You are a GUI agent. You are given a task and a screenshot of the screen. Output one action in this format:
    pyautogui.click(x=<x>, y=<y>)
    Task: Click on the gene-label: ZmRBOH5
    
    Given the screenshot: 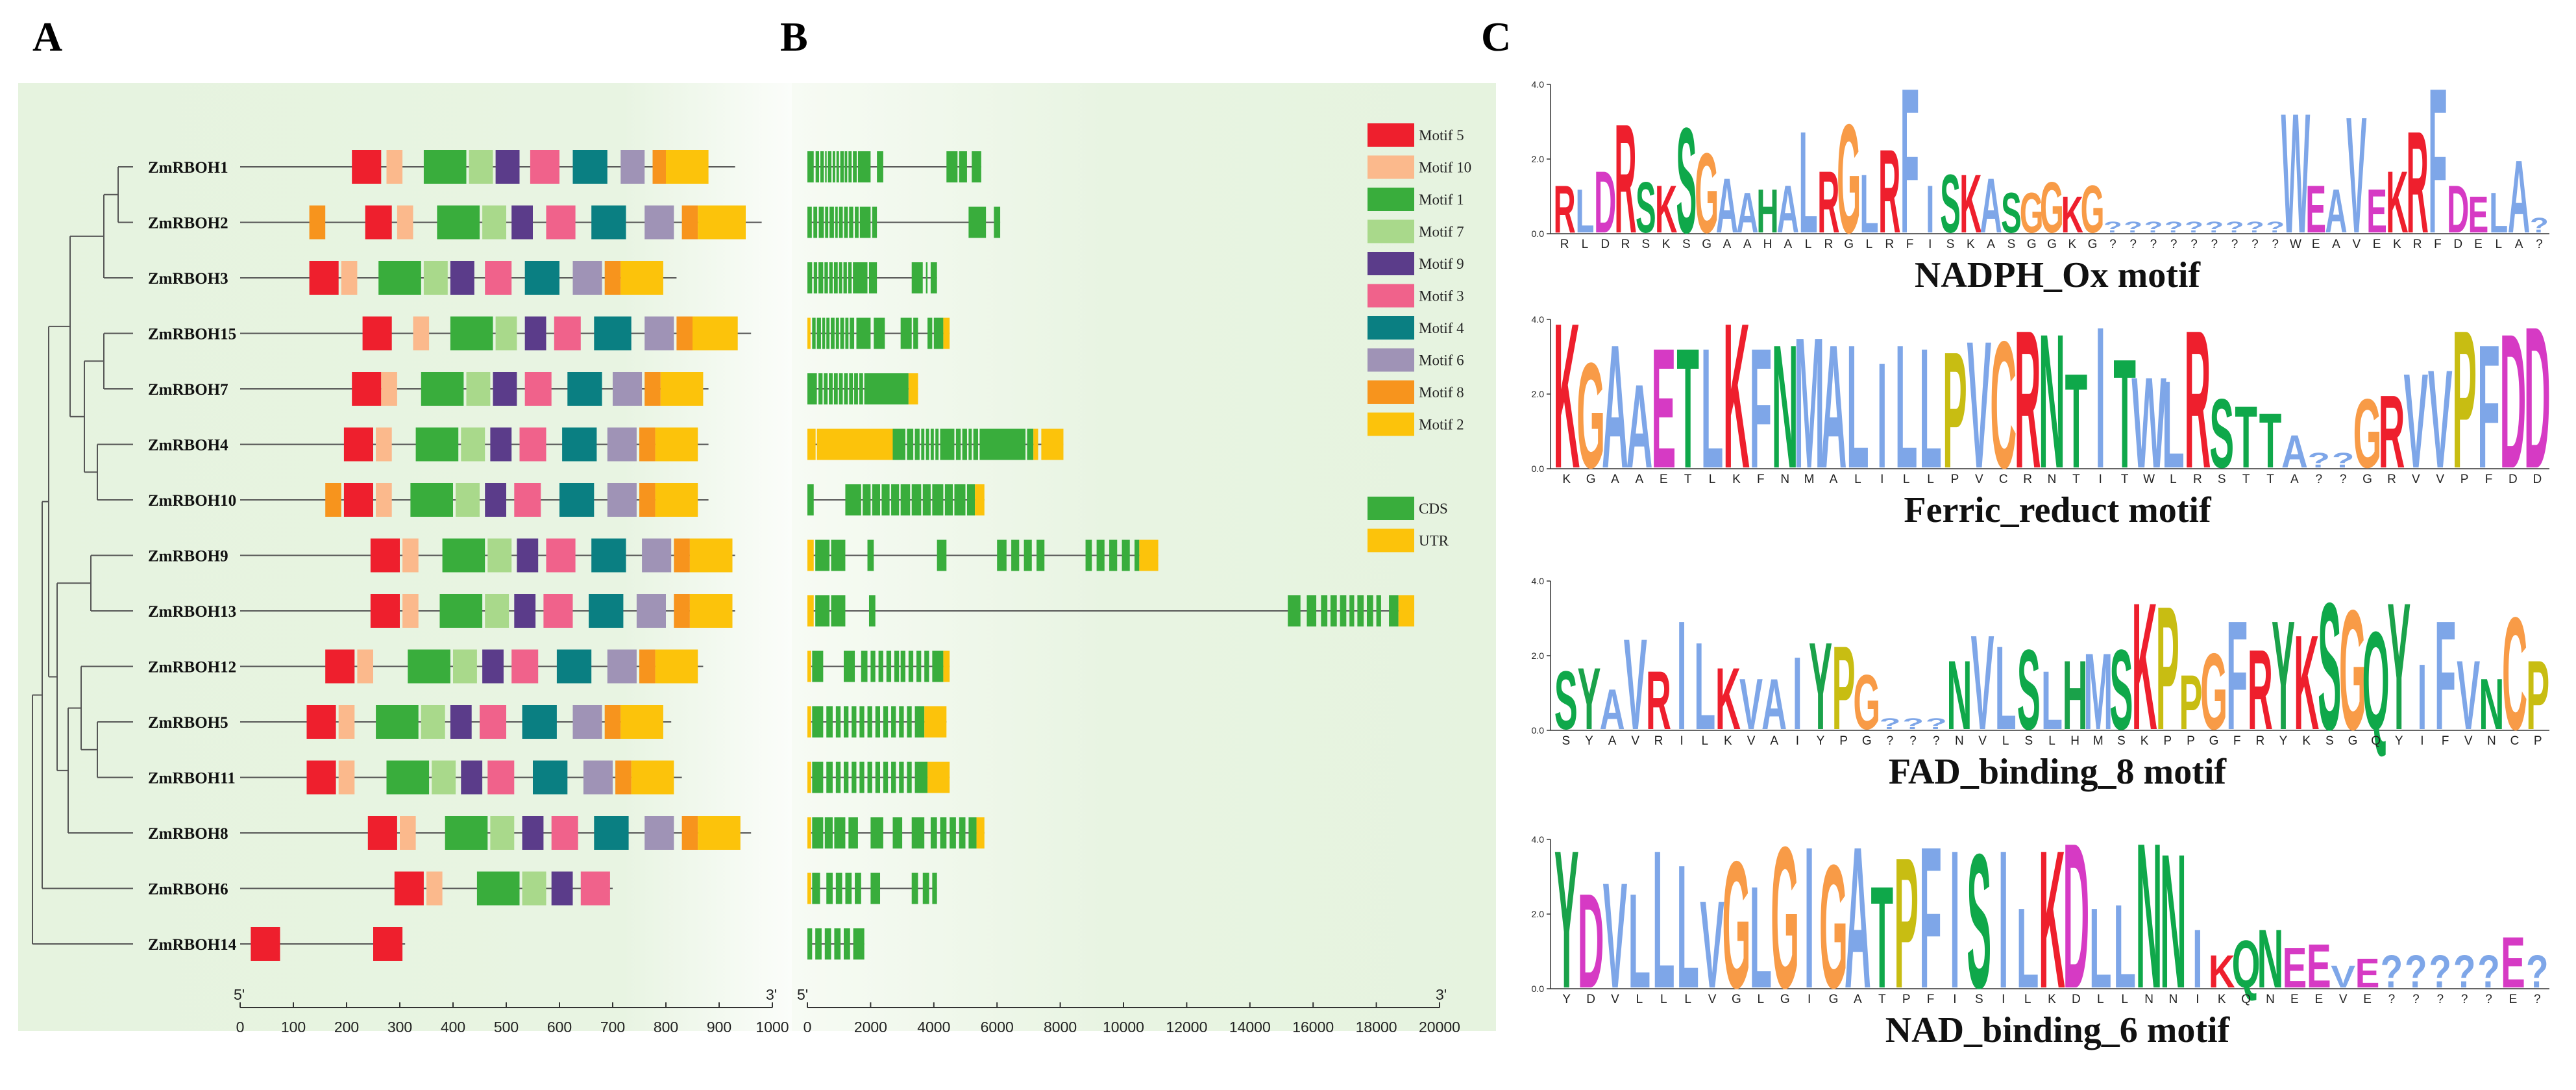 What is the action you would take?
    pyautogui.click(x=188, y=723)
    